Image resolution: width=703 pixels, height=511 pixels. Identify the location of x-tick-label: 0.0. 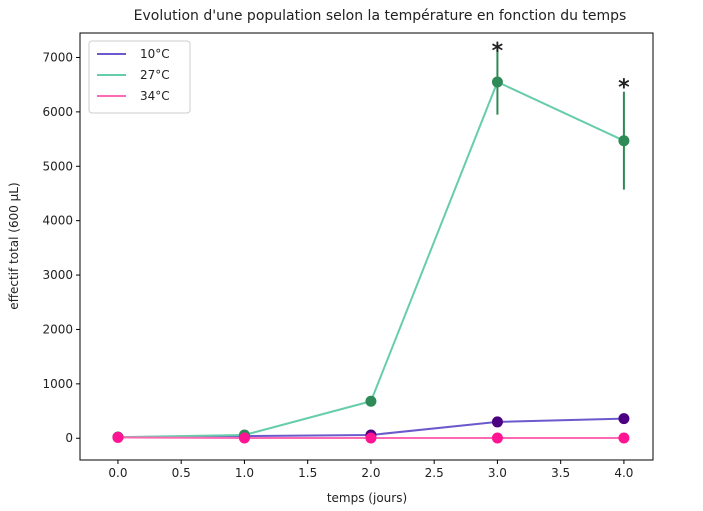
(117, 473).